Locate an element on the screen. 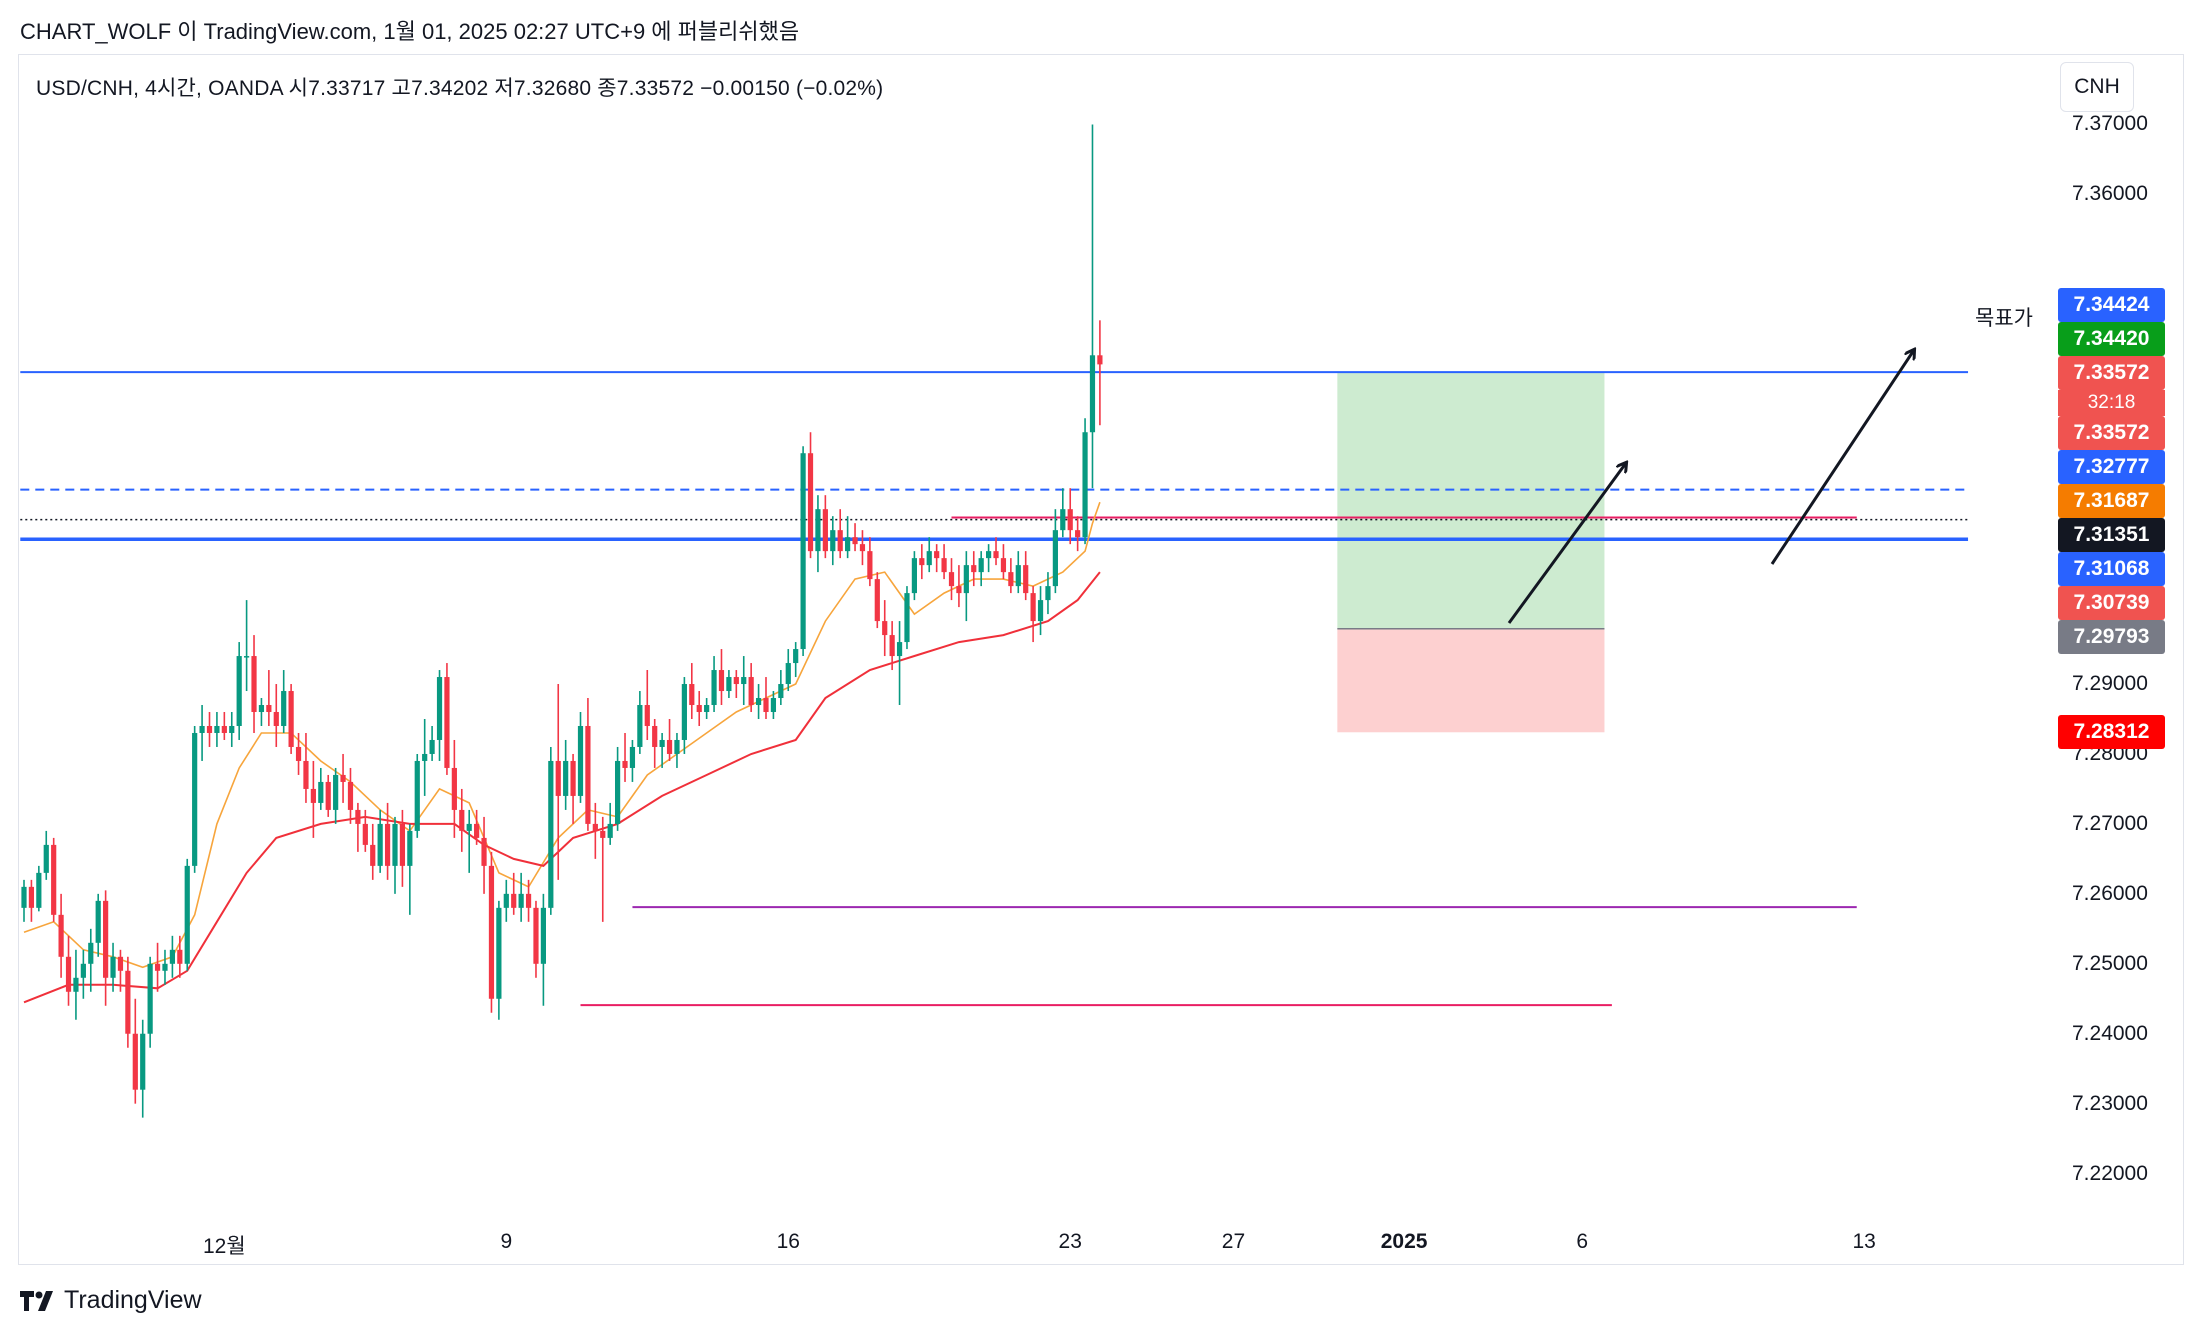 The width and height of the screenshot is (2202, 1338). trend-arrow-short is located at coordinates (1566, 543).